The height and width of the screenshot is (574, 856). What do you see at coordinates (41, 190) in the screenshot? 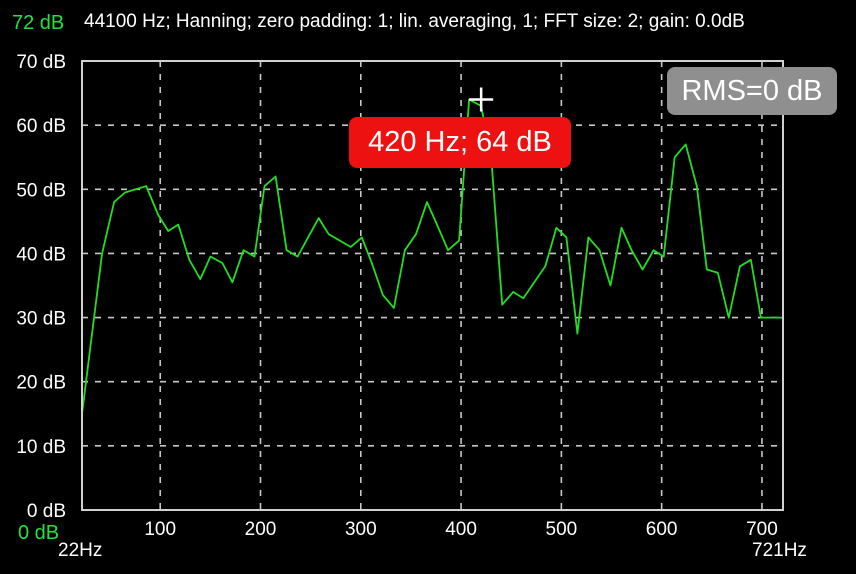
I see `y-tick-label: 50 dB` at bounding box center [41, 190].